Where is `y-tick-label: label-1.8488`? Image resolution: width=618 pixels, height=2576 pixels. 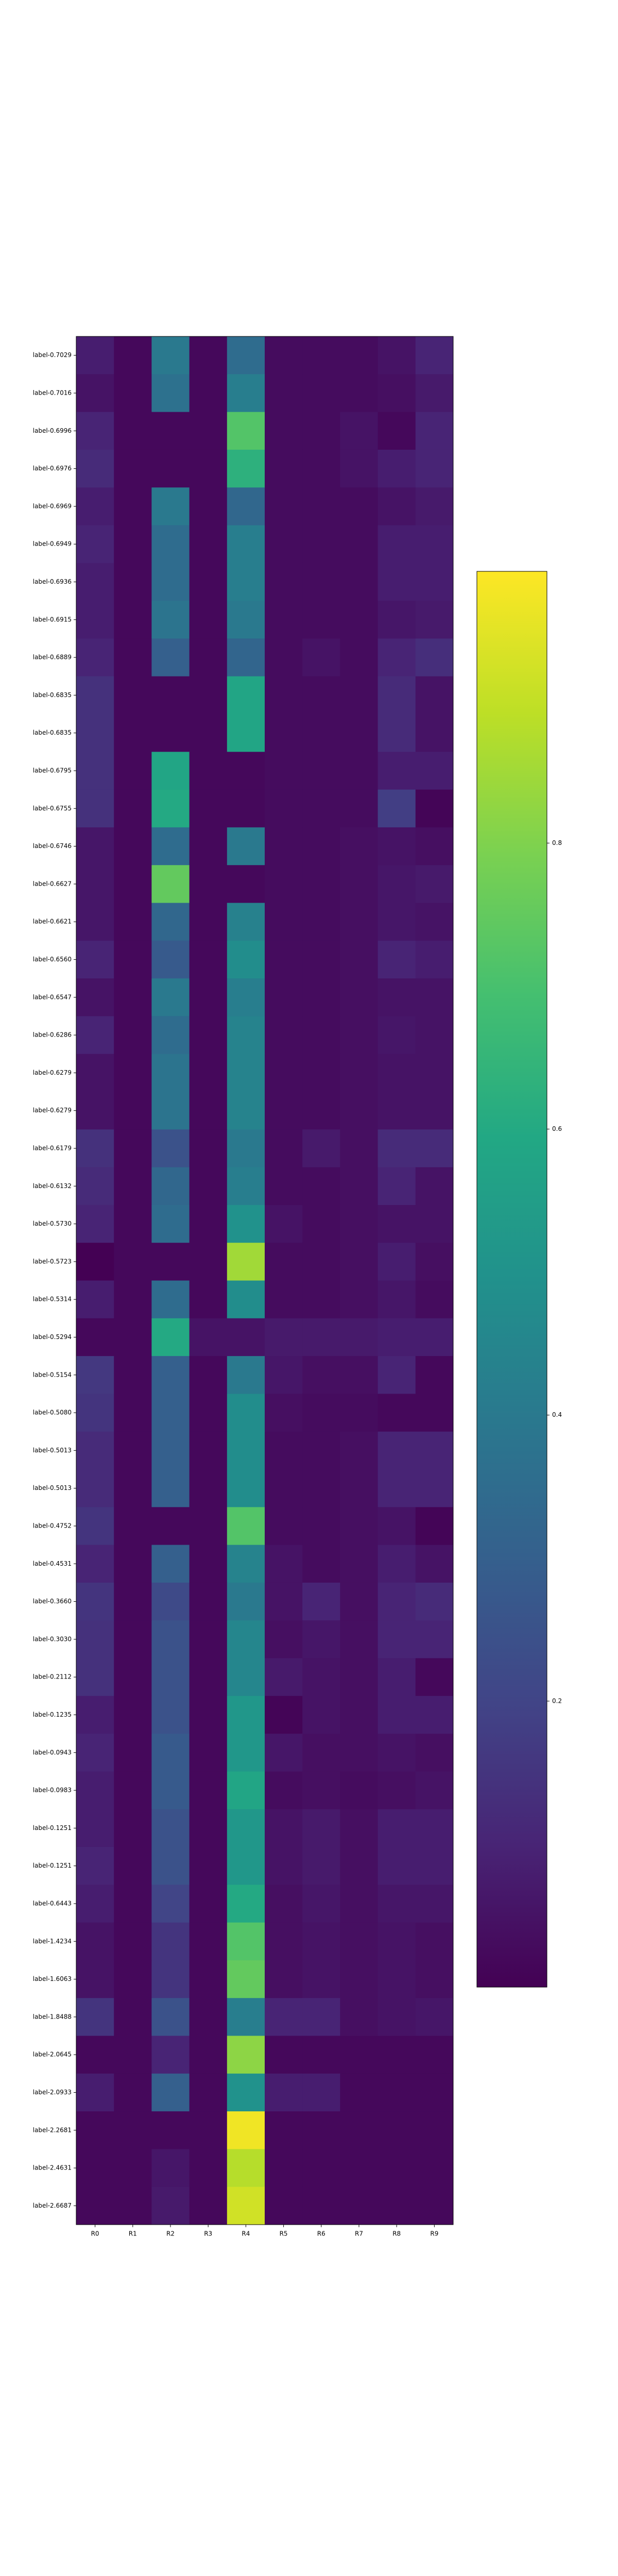 y-tick-label: label-1.8488 is located at coordinates (52, 2016).